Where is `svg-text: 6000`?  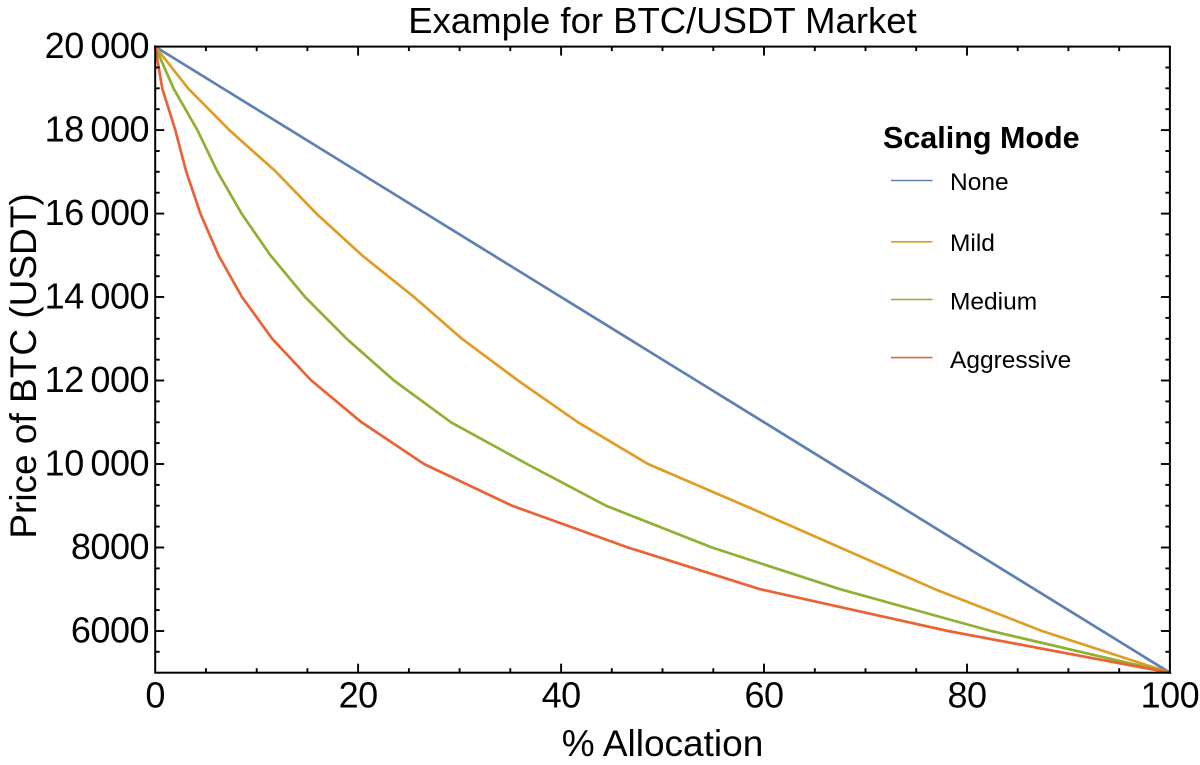
svg-text: 6000 is located at coordinates (110, 630).